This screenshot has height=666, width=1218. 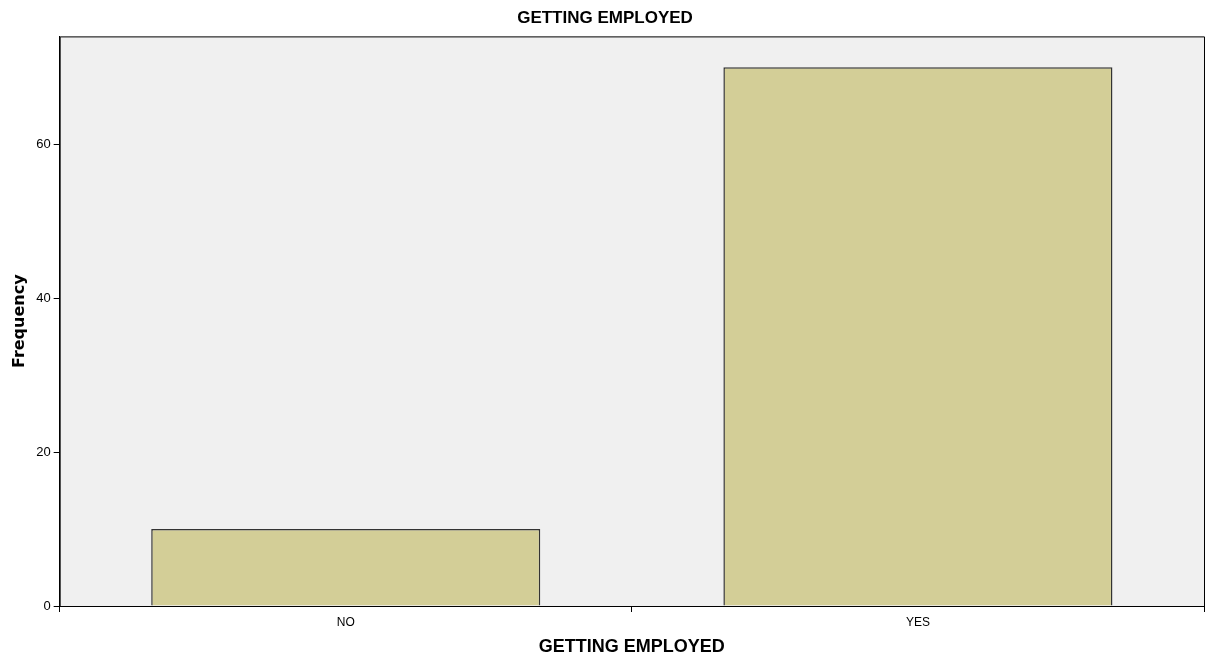 I want to click on y-axis-title: Frequency, so click(x=18, y=321).